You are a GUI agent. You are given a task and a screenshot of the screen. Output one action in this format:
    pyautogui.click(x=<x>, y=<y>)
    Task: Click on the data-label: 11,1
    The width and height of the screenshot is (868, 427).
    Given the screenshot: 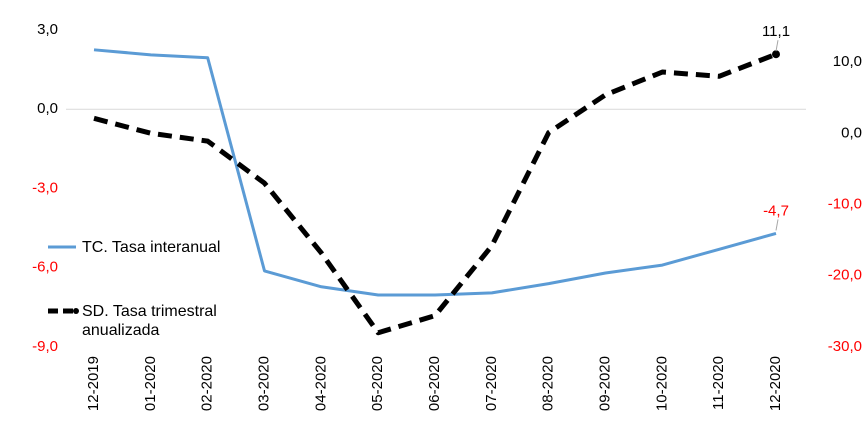 What is the action you would take?
    pyautogui.click(x=776, y=31)
    